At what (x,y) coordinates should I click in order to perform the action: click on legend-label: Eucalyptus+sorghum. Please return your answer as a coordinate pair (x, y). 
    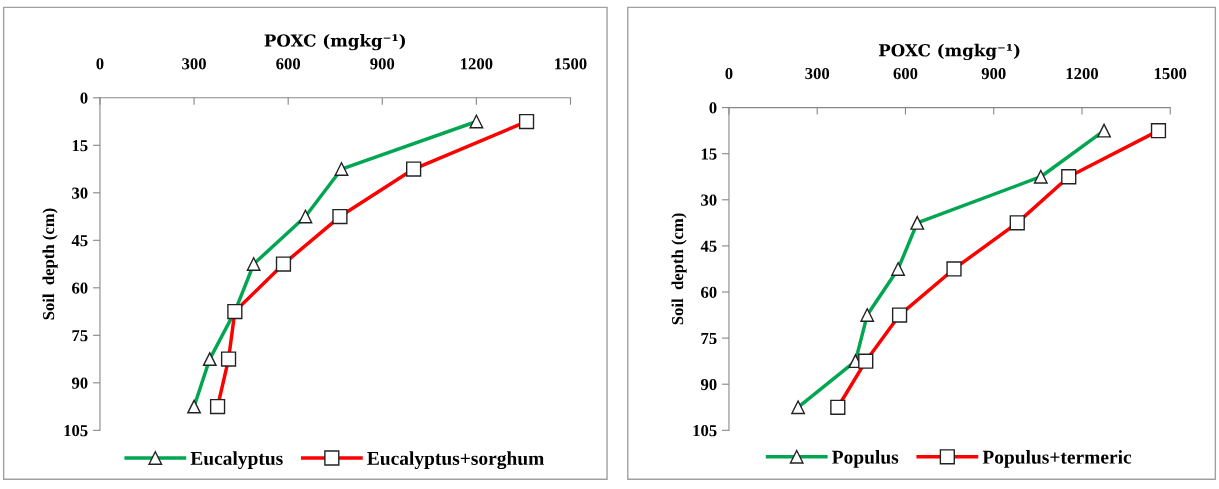
    Looking at the image, I should click on (455, 460).